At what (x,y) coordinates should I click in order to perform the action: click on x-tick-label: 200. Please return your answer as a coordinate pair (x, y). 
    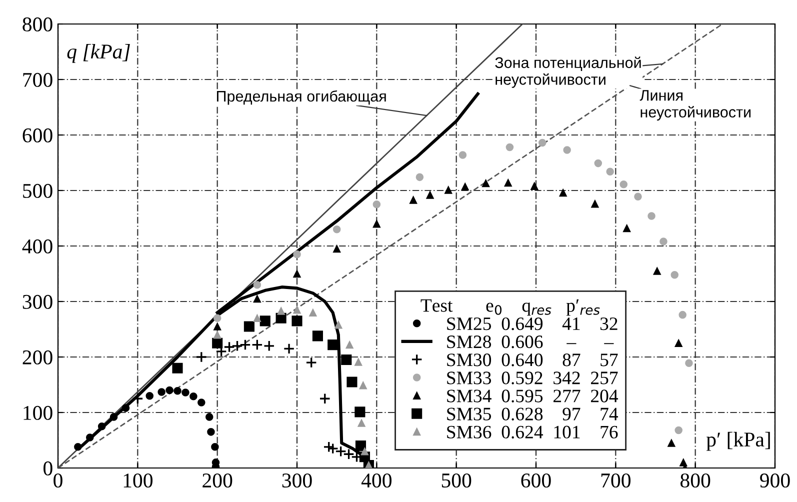
    Looking at the image, I should click on (217, 480).